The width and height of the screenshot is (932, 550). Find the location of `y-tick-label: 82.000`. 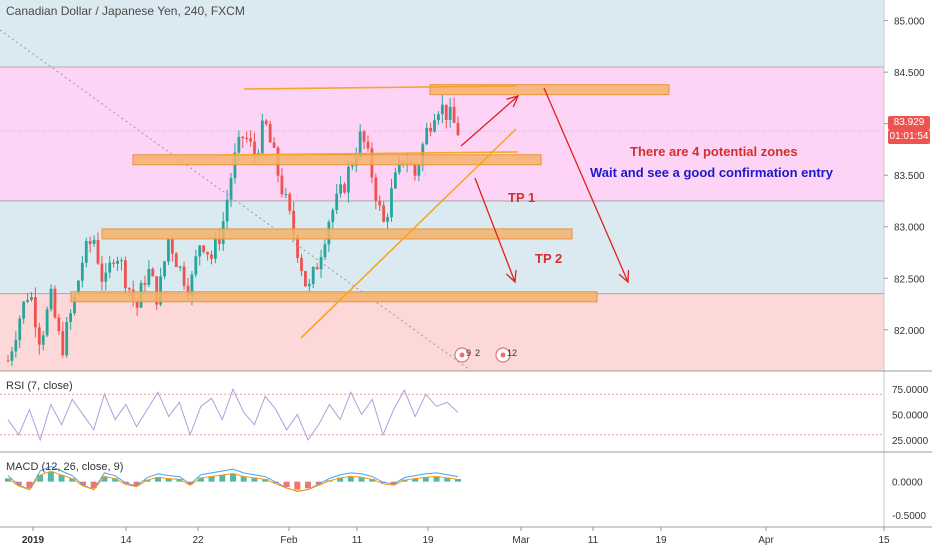

y-tick-label: 82.000 is located at coordinates (909, 331).